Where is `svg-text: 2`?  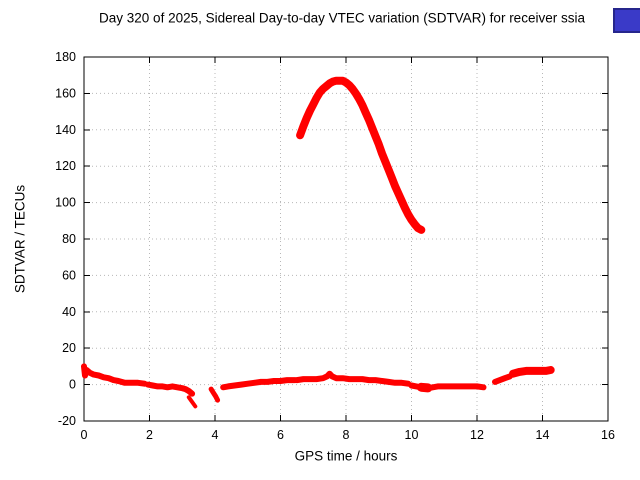
svg-text: 2 is located at coordinates (149, 435).